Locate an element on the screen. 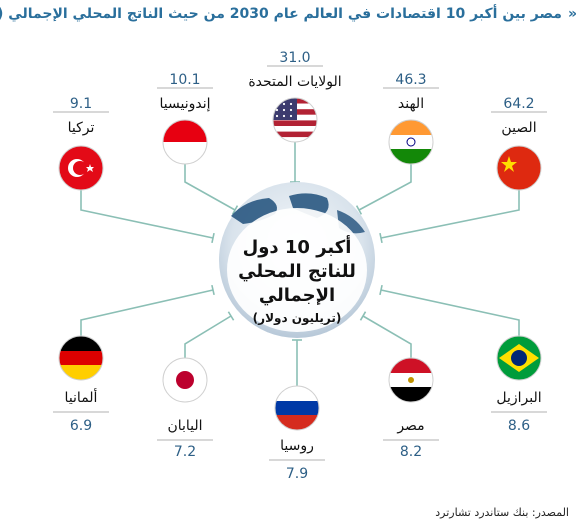  source-note: المصدر: بنك ستاندرد تشارترد is located at coordinates (503, 512).